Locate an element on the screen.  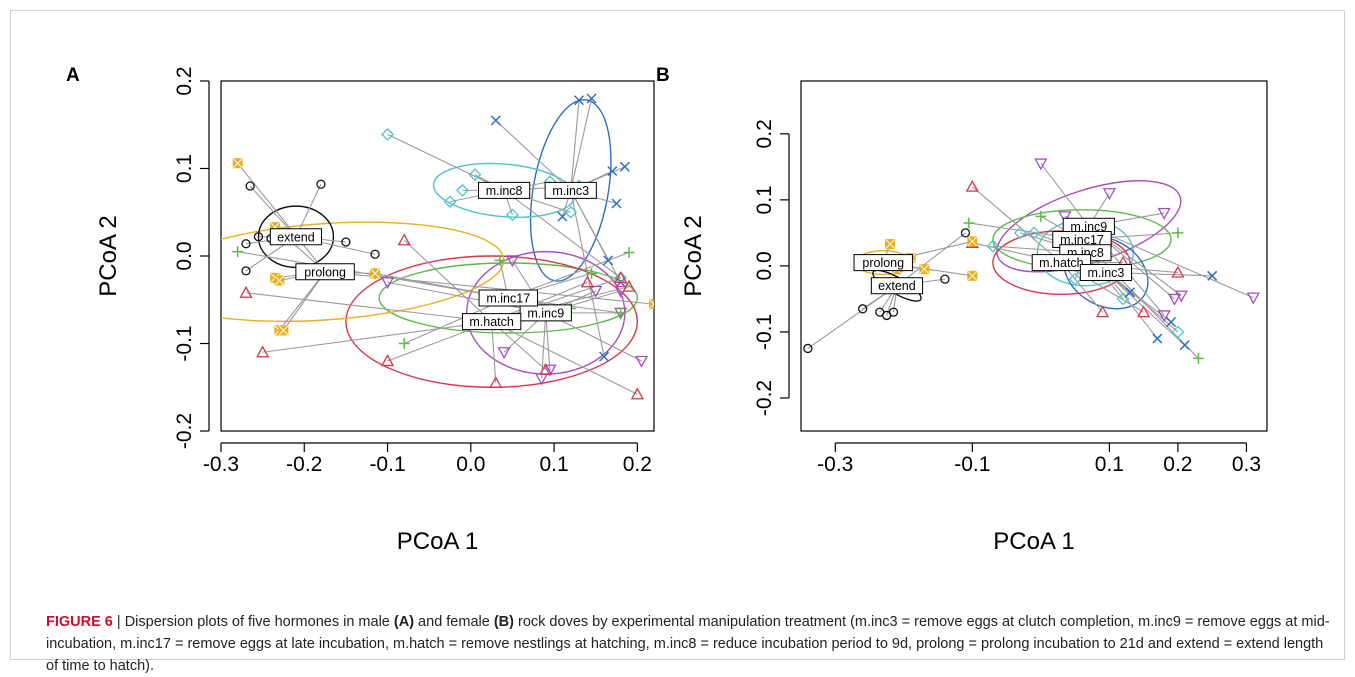
centroid-label-extend: extend is located at coordinates (897, 286).